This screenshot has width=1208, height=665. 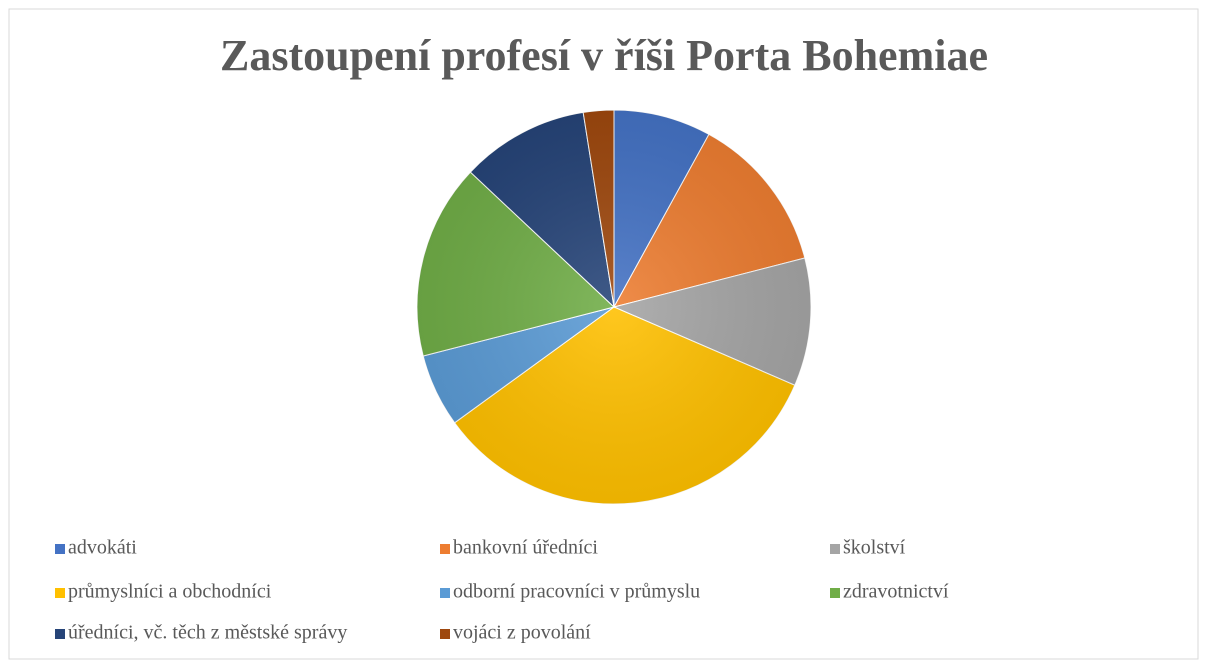 What do you see at coordinates (522, 633) in the screenshot?
I see `legend-label: vojáci z povolání` at bounding box center [522, 633].